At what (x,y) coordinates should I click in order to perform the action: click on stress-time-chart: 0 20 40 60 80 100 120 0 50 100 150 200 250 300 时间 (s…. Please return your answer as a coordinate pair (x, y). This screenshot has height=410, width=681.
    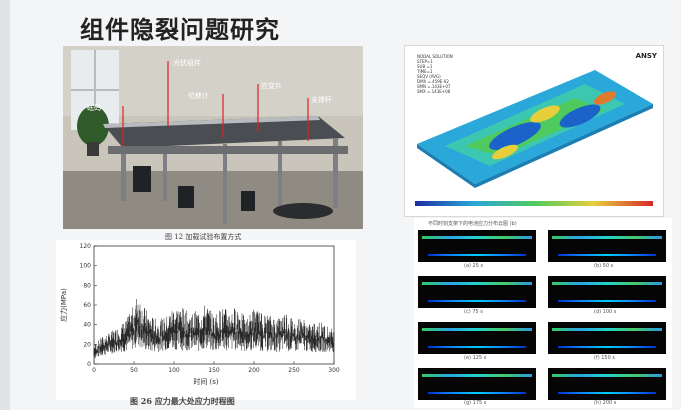
    Looking at the image, I should click on (199, 314).